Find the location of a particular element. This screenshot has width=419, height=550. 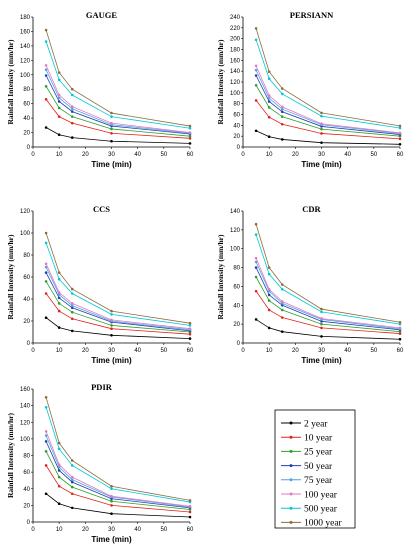

y-tick-label: 180 is located at coordinates (25, 18).